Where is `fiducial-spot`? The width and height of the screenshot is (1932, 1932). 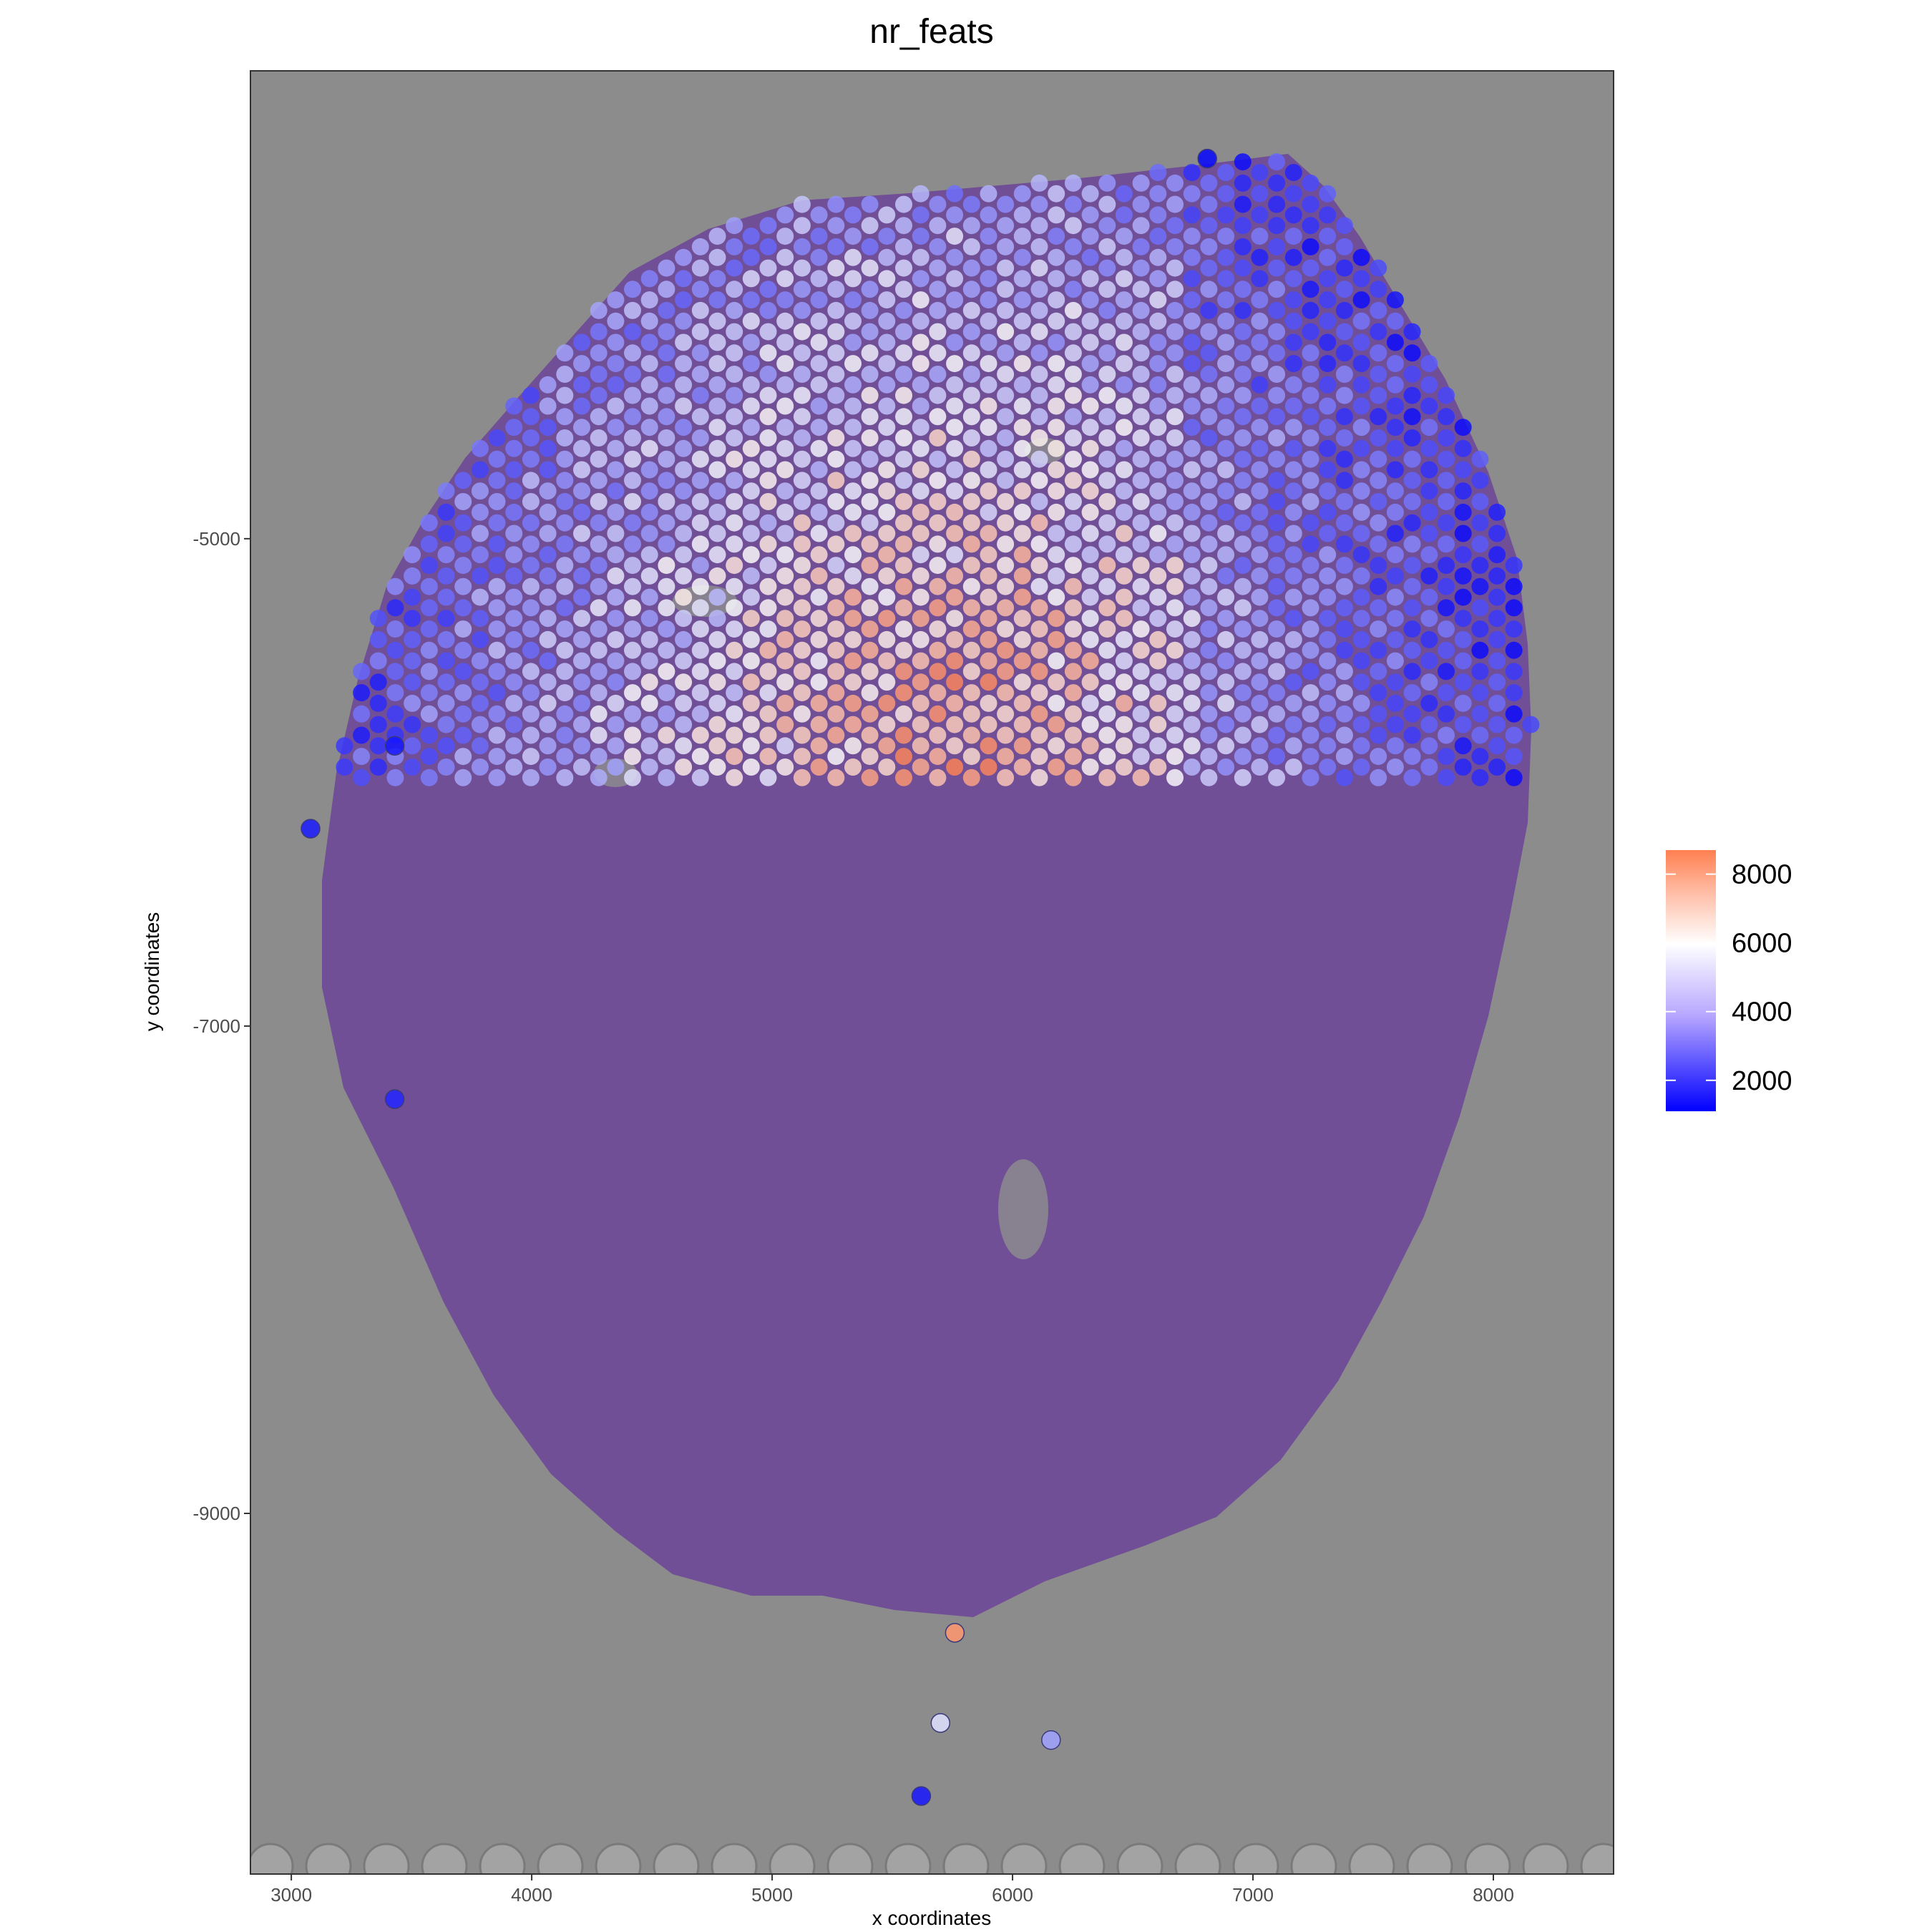
fiducial-spot is located at coordinates (328, 1858).